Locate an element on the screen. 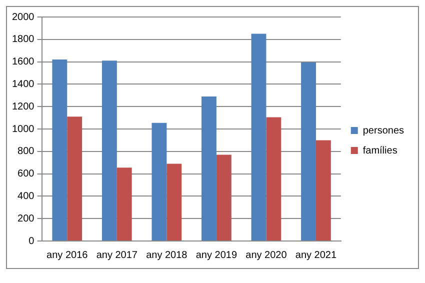 Image resolution: width=425 pixels, height=283 pixels. y-tick-label: 1400 is located at coordinates (23, 84).